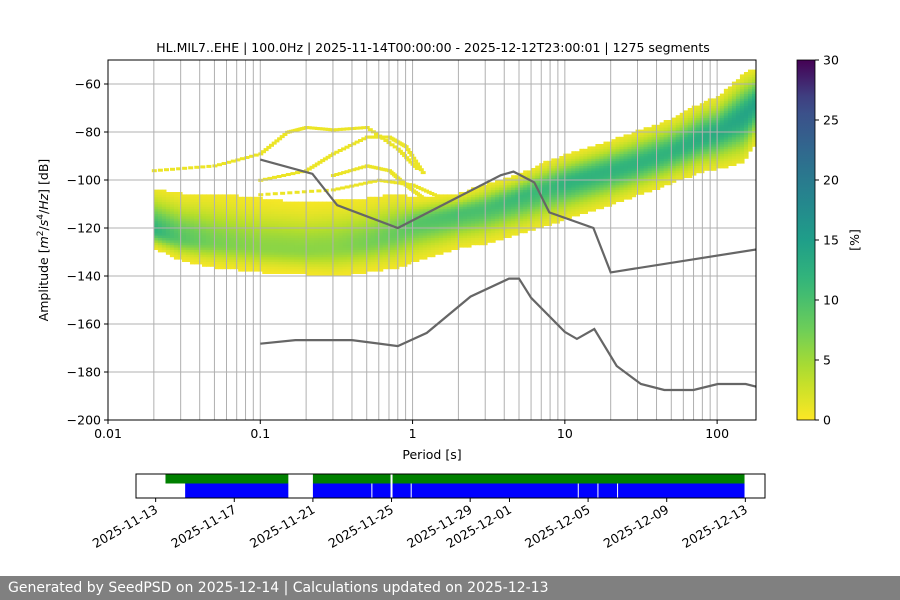  Describe the element at coordinates (108, 433) in the screenshot. I see `x-tick-label: 0.01` at that location.